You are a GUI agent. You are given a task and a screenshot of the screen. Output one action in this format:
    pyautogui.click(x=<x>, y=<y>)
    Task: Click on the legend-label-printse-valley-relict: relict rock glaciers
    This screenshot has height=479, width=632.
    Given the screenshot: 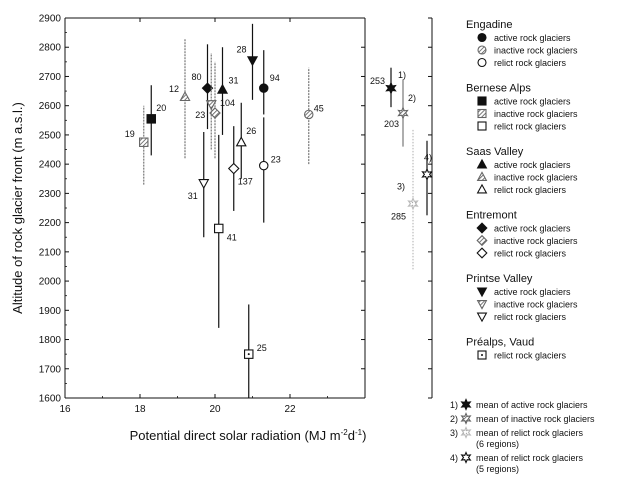 What is the action you would take?
    pyautogui.click(x=530, y=317)
    